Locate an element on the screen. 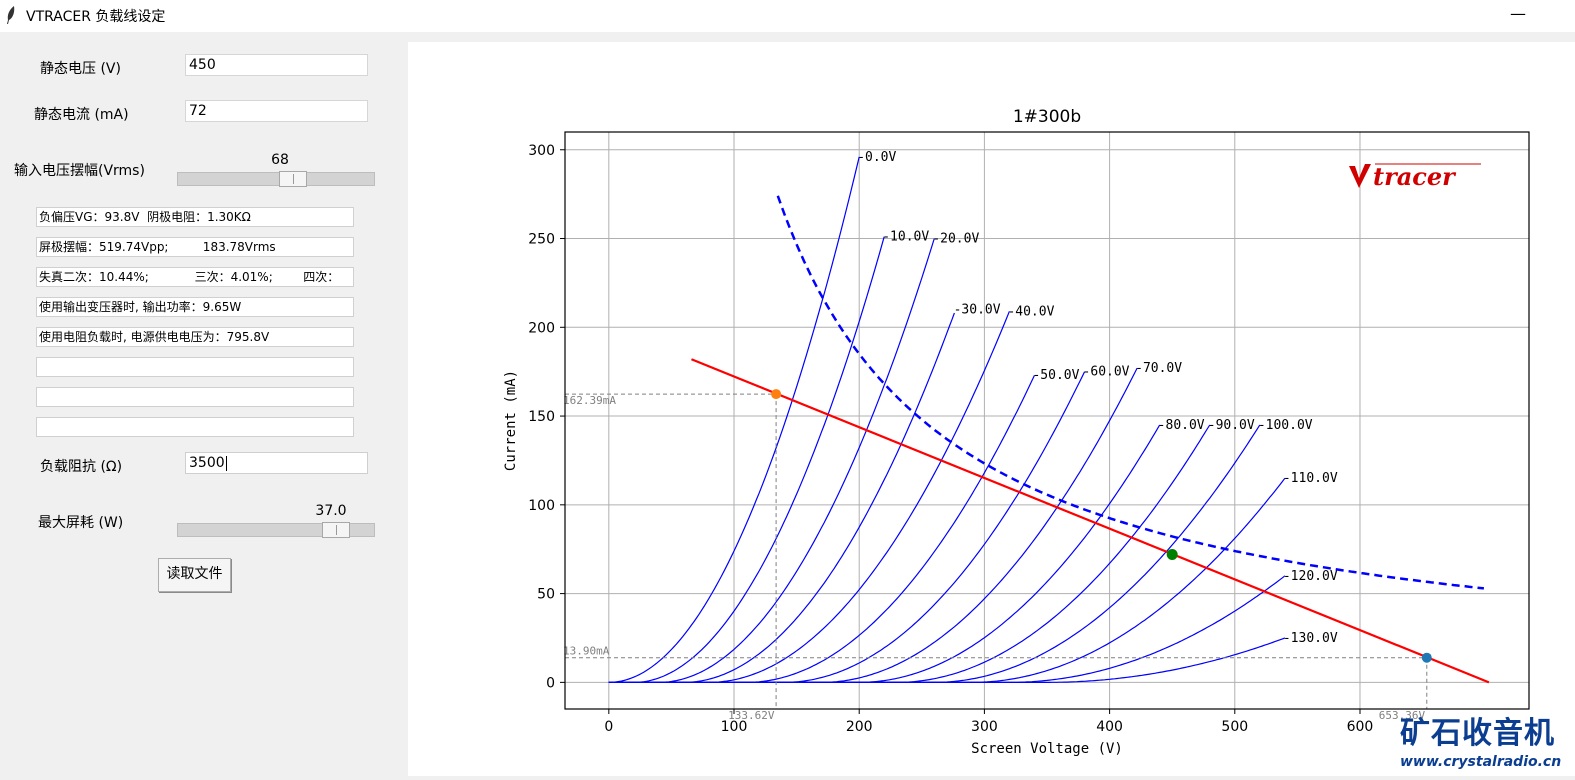 The height and width of the screenshot is (780, 1575). swing-bottom-point is located at coordinates (1426, 657).